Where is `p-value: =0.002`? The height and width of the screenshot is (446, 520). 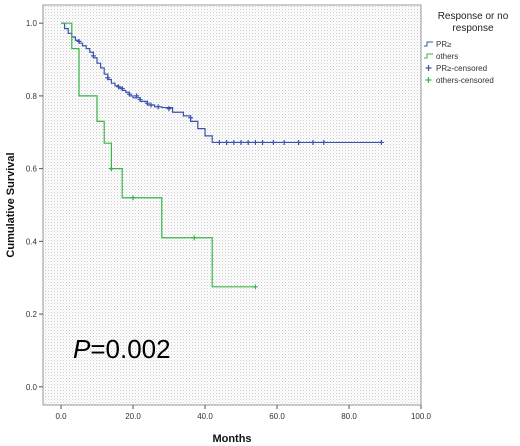 p-value: =0.002 is located at coordinates (130, 349).